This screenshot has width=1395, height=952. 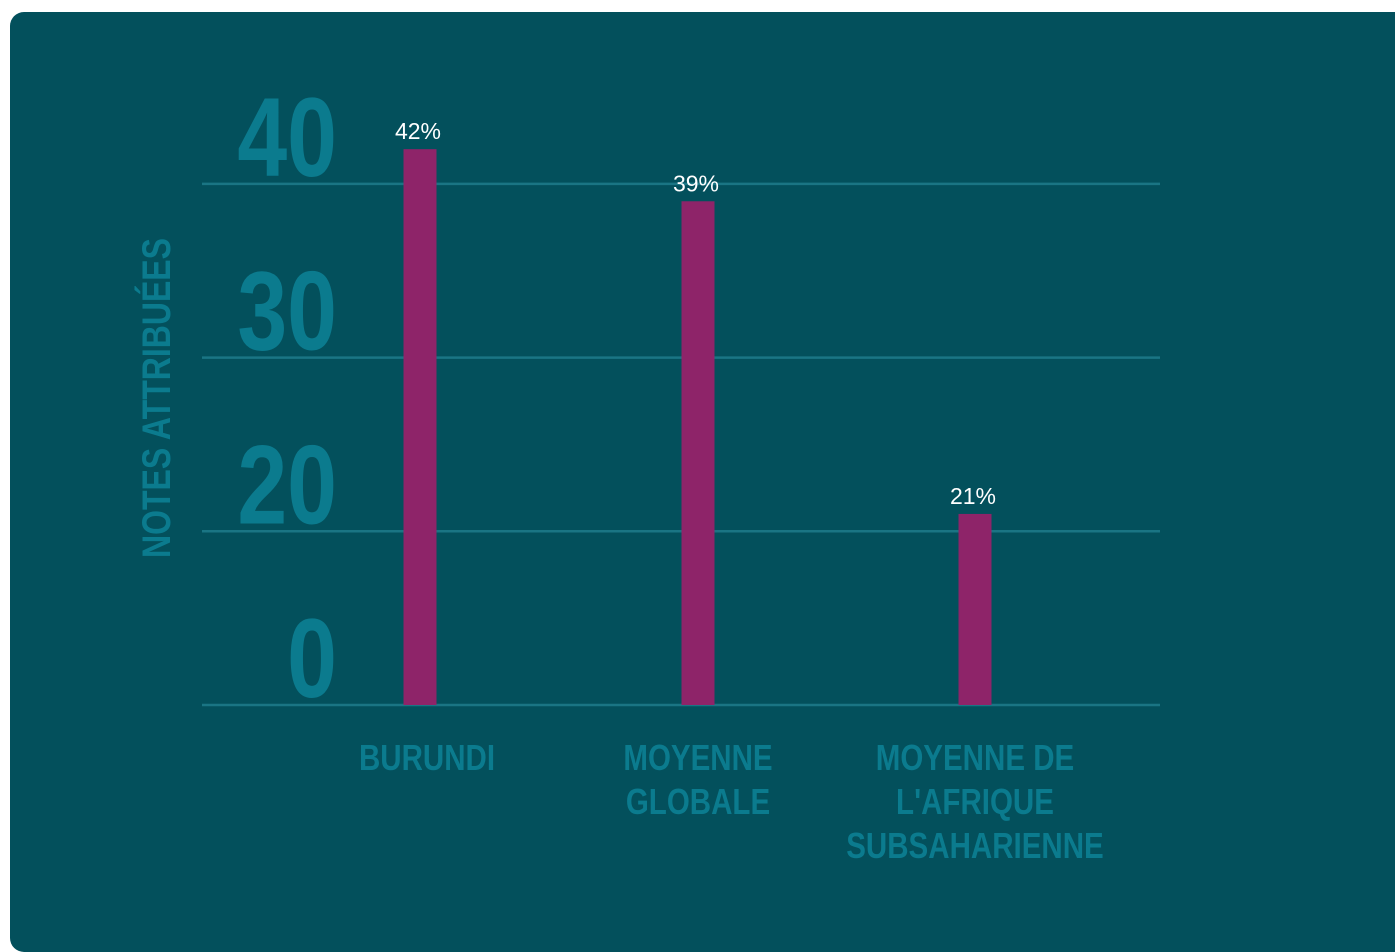 What do you see at coordinates (696, 183) in the screenshot?
I see `value-label: 39%` at bounding box center [696, 183].